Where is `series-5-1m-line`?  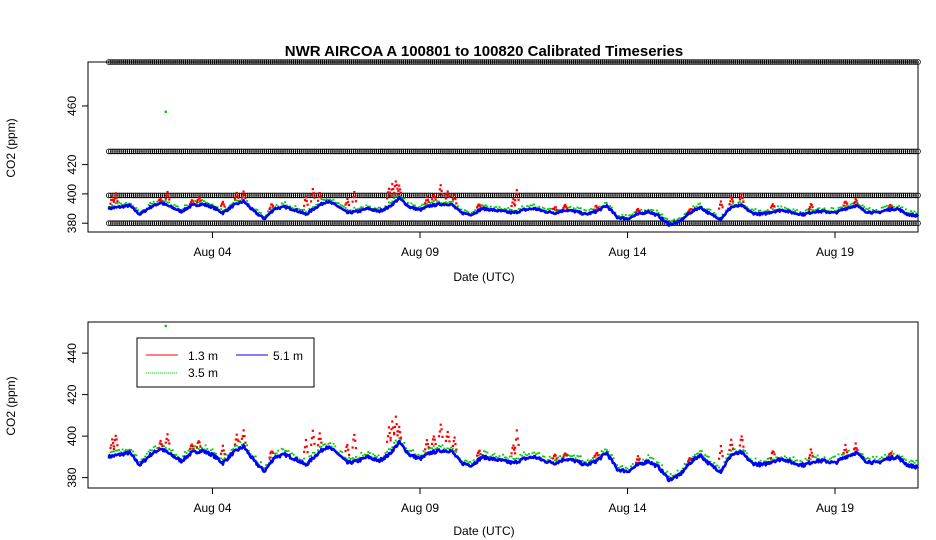
series-5-1m-line is located at coordinates (513, 211).